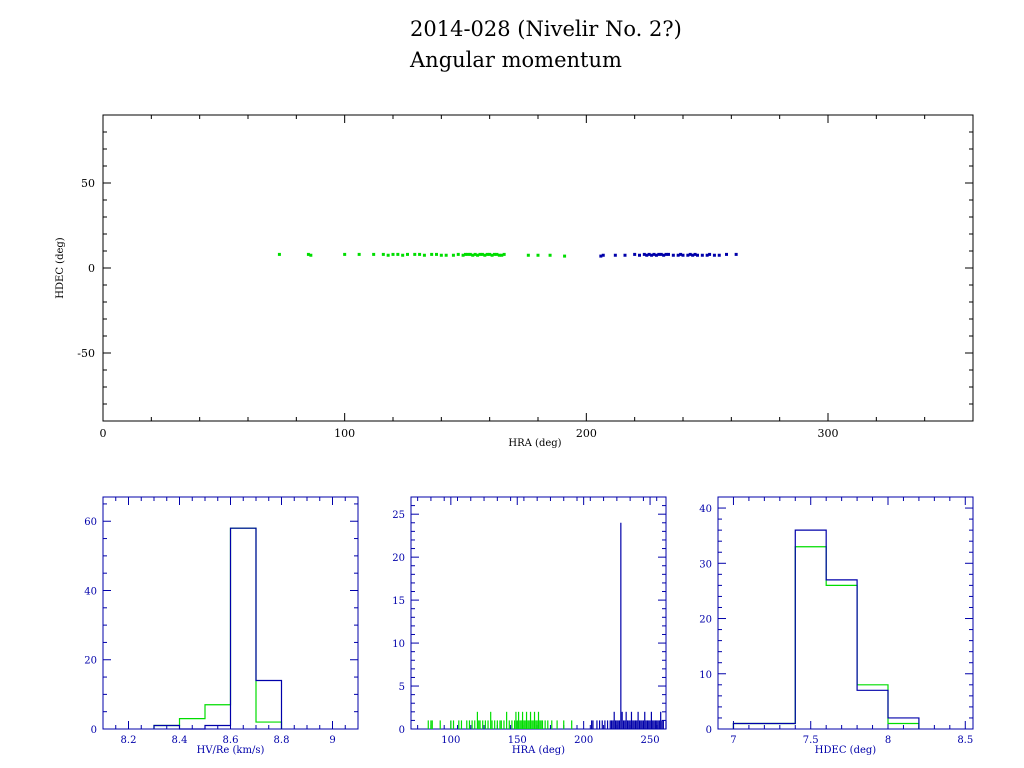 The width and height of the screenshot is (1024, 768). What do you see at coordinates (282, 740) in the screenshot?
I see `x-tick-label: 8.8` at bounding box center [282, 740].